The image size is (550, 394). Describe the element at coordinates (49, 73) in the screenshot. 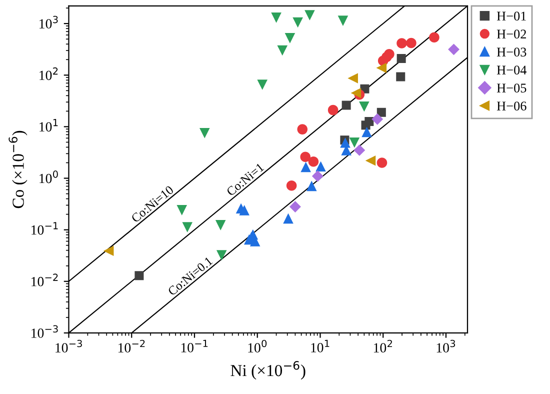

I see `y-tick-label: 10$^{2}$` at that location.